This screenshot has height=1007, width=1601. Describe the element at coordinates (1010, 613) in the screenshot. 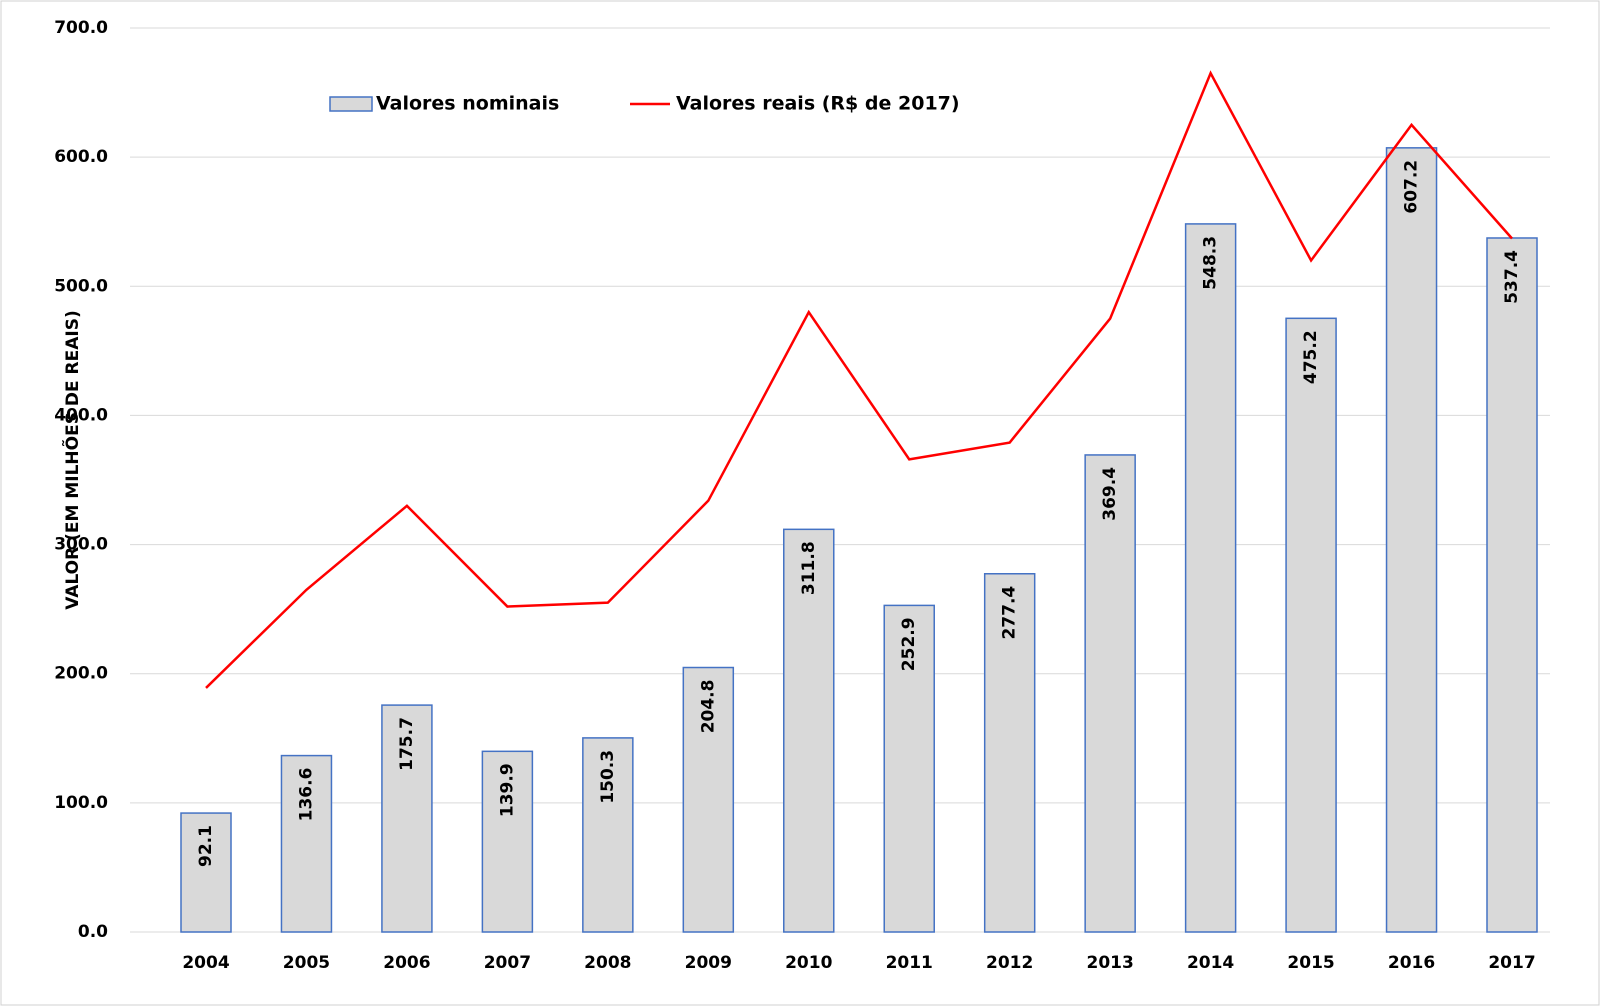

I see `bar-value-label: 277.4` at that location.